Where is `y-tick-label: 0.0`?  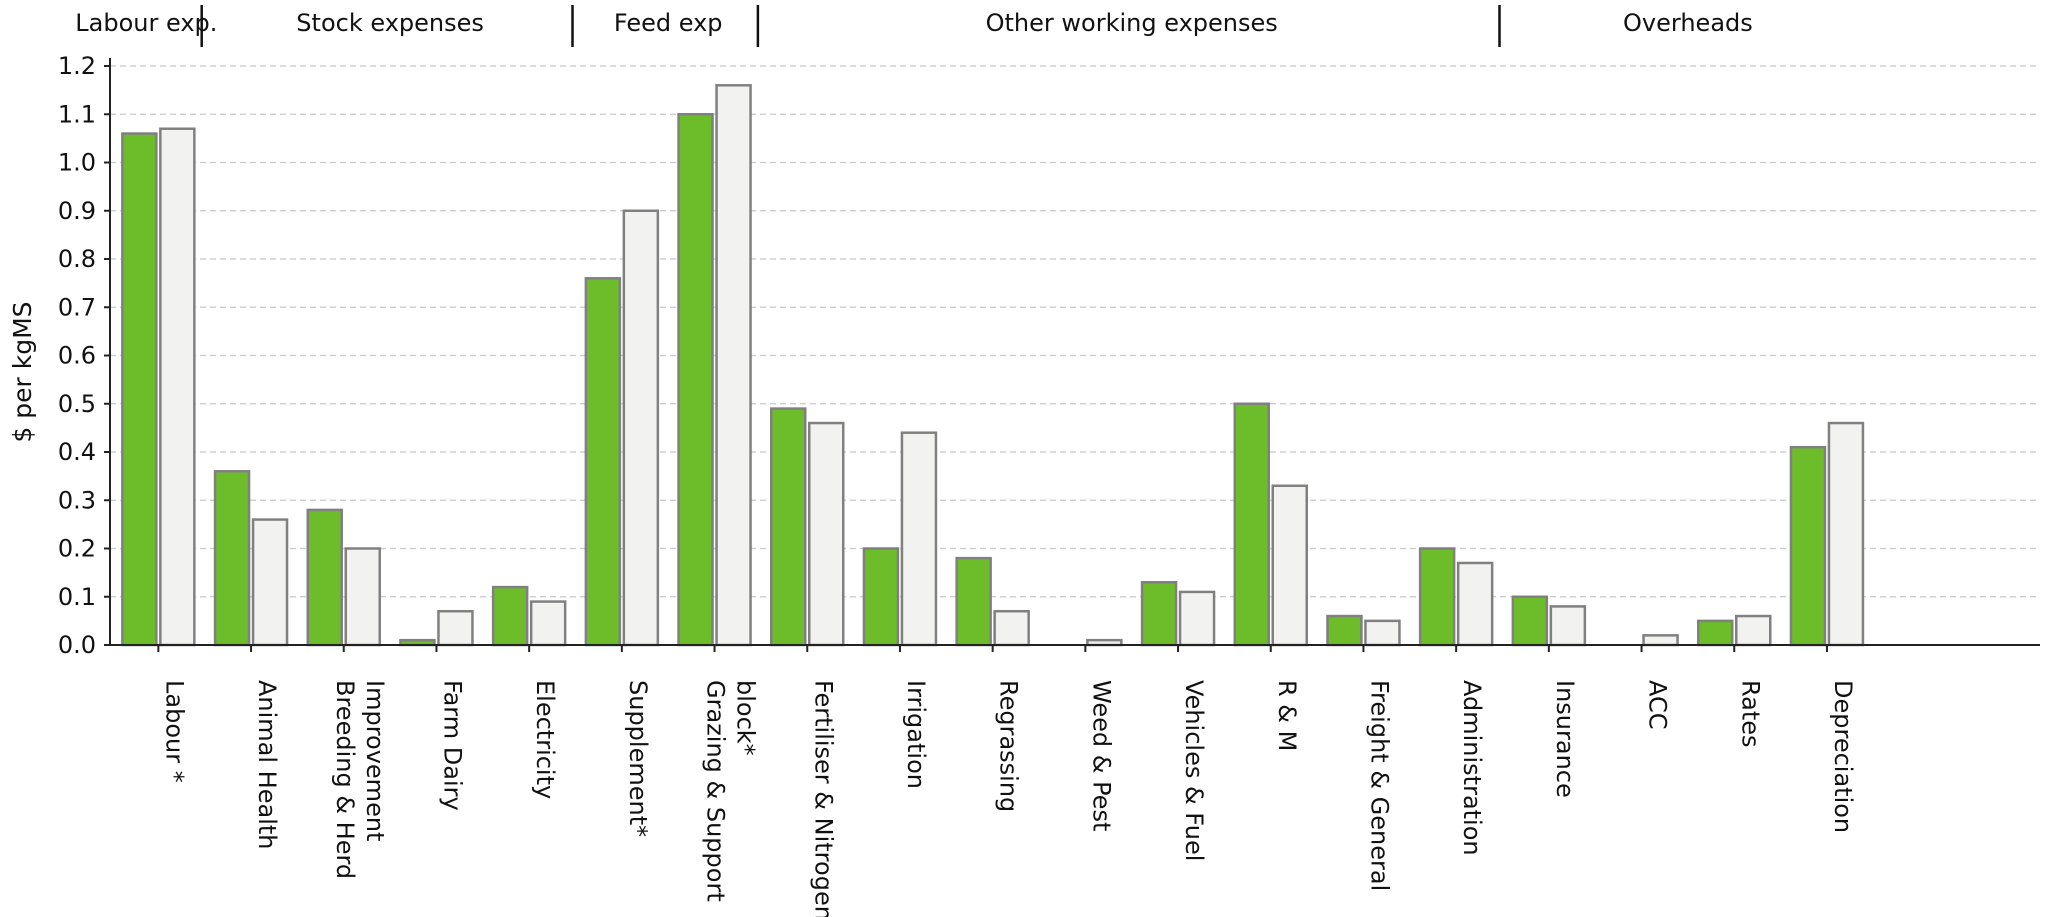 y-tick-label: 0.0 is located at coordinates (77, 645).